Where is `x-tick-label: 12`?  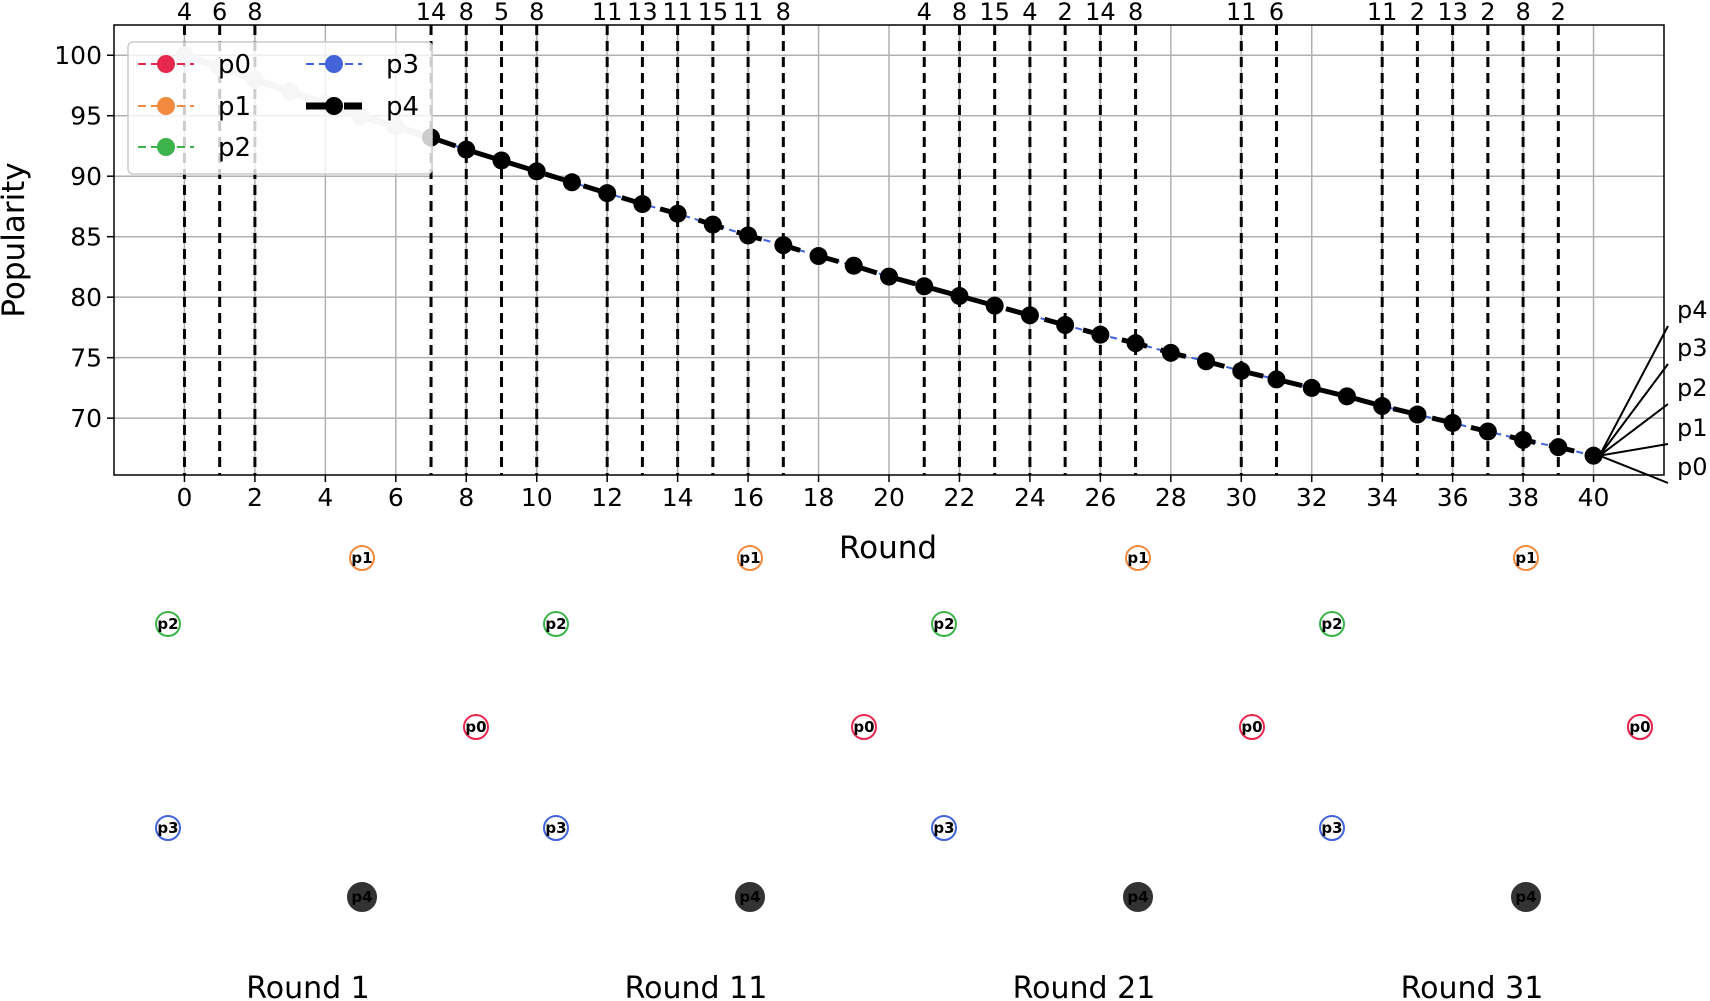 x-tick-label: 12 is located at coordinates (607, 497).